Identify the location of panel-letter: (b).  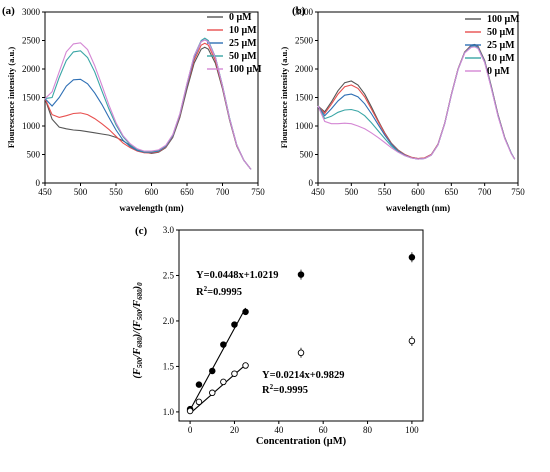
(299, 11).